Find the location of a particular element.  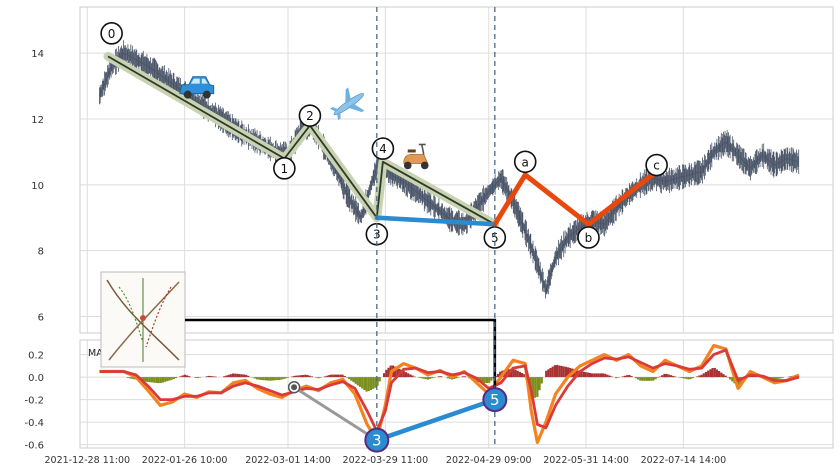

macd-divergence-marker-label: 5 is located at coordinates (495, 400).